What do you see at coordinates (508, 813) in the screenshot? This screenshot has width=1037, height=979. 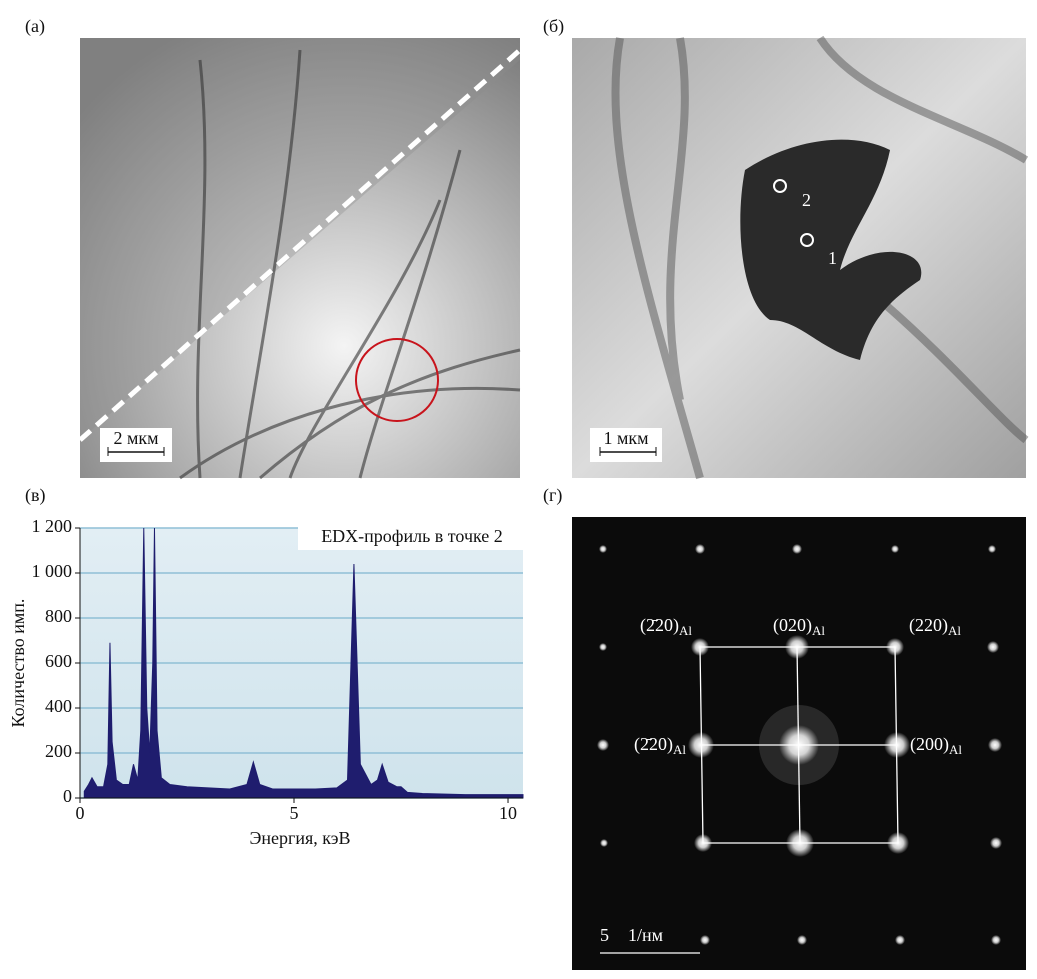 I see `x-tick-label: 10` at bounding box center [508, 813].